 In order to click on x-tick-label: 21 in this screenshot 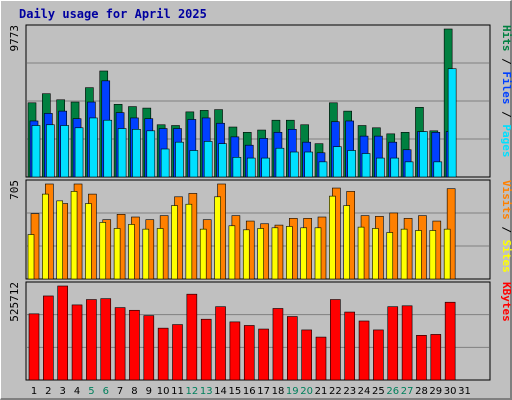, I will do `click(321, 391)`.